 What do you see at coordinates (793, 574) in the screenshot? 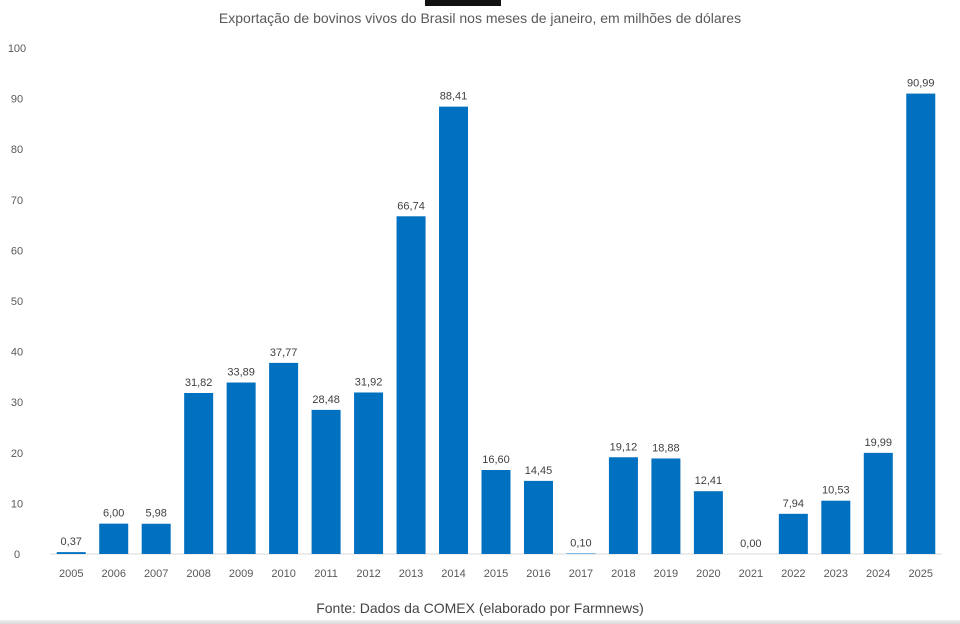
I see `x-tick-label: 2022` at bounding box center [793, 574].